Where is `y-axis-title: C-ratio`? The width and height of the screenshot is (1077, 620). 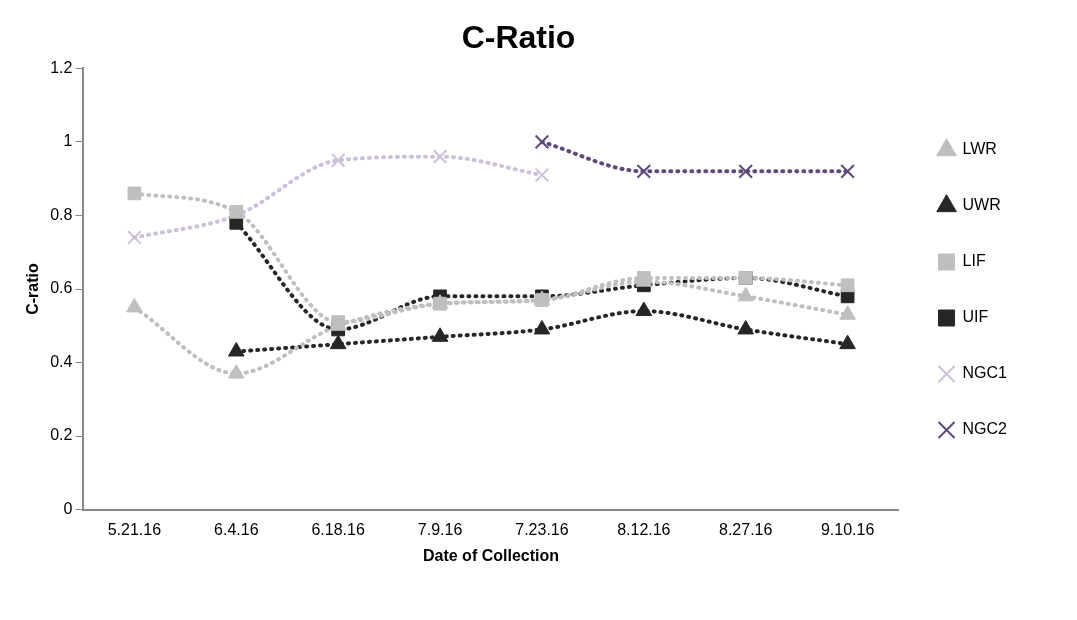
y-axis-title: C-ratio is located at coordinates (33, 289).